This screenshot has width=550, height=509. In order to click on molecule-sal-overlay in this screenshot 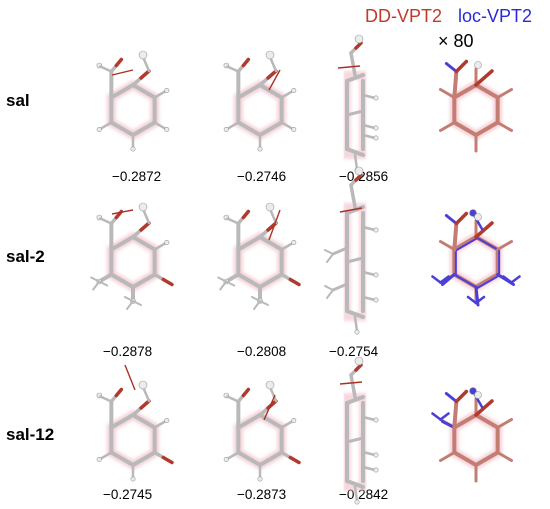, I will do `click(476, 106)`.